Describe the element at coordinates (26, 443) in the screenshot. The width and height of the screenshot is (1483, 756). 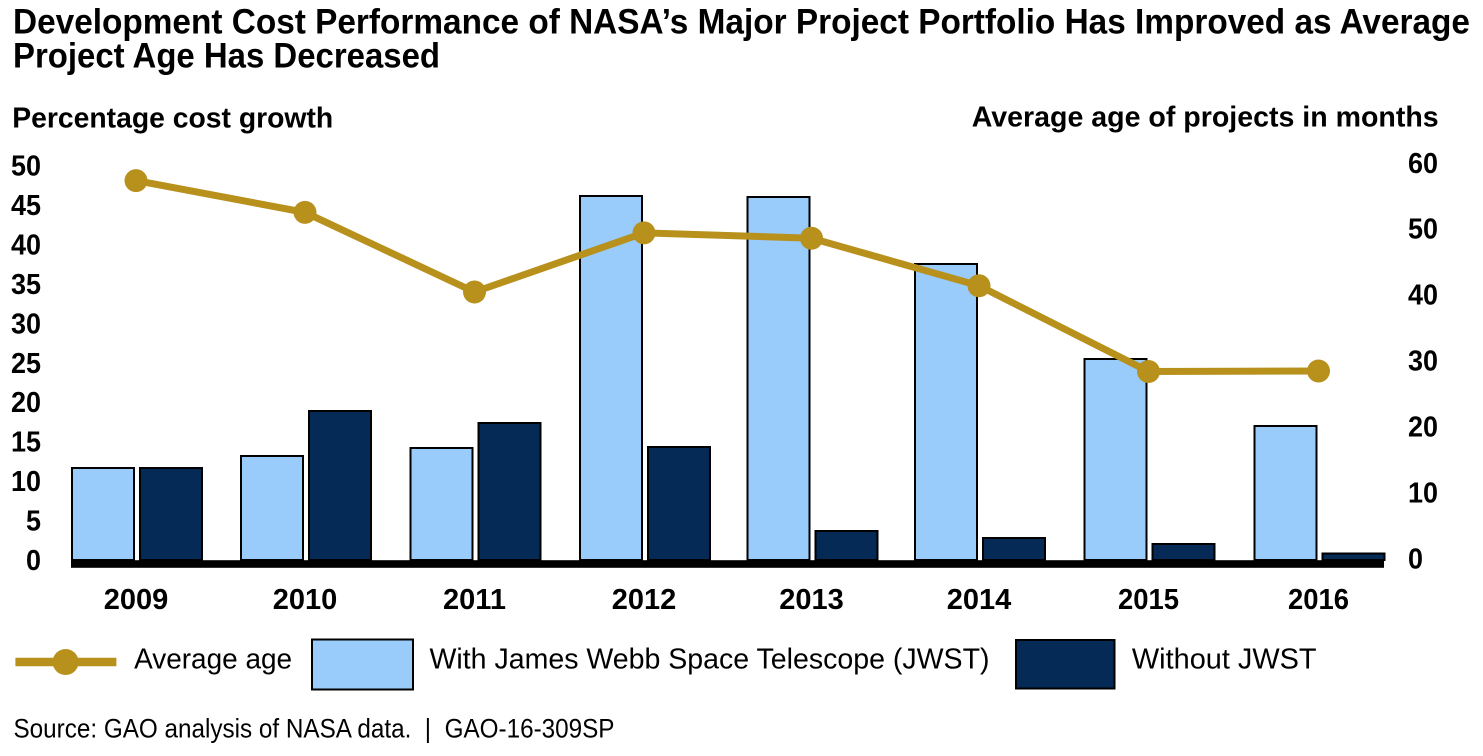
I see `svg-text: 15` at that location.